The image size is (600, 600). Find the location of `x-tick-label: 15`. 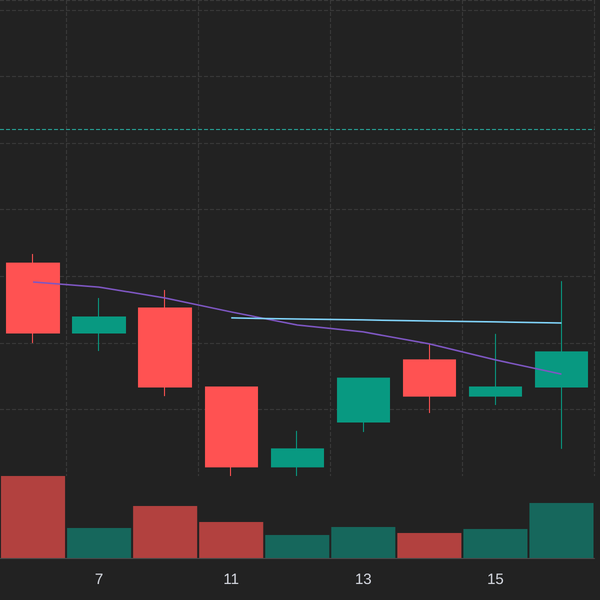

x-tick-label: 15 is located at coordinates (495, 579).